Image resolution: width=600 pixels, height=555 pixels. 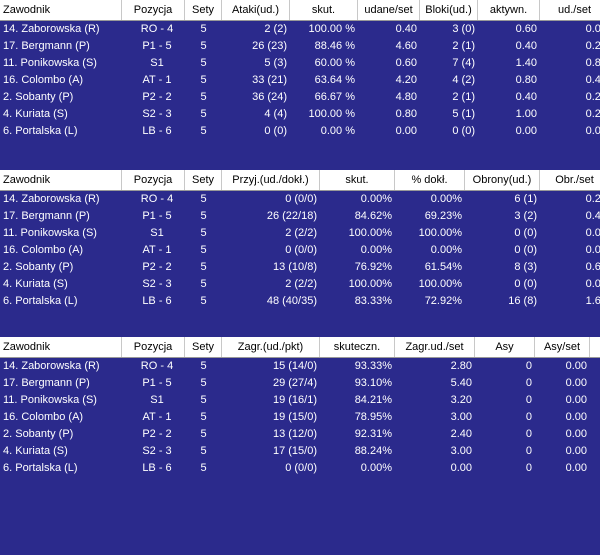 I want to click on cell: 93.33%, so click(x=373, y=366).